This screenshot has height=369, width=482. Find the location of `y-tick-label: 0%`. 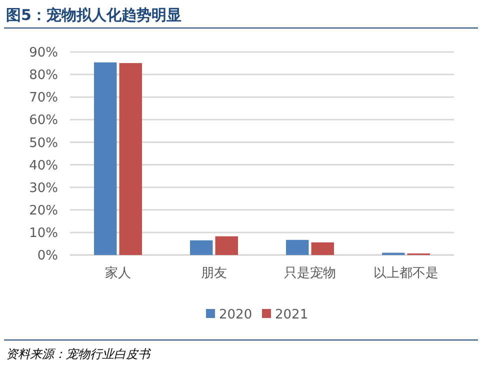

y-tick-label: 0% is located at coordinates (47, 256).